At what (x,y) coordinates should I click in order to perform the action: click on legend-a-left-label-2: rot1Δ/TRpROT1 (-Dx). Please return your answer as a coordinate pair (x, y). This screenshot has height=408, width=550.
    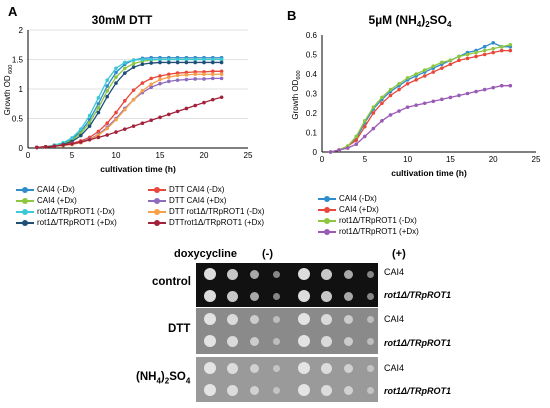
    Looking at the image, I should click on (76, 211).